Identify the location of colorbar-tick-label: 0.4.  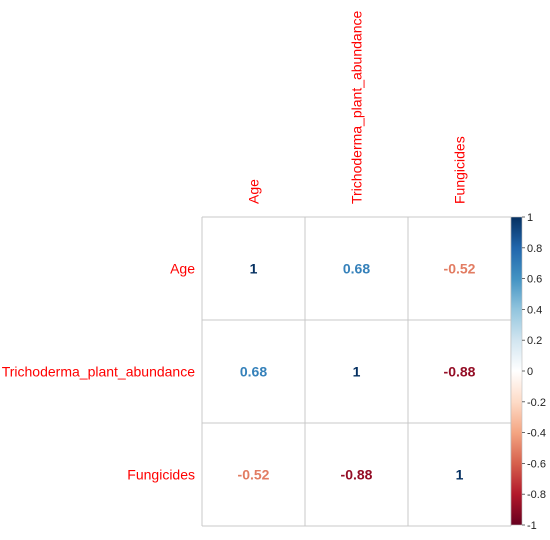
(534, 310).